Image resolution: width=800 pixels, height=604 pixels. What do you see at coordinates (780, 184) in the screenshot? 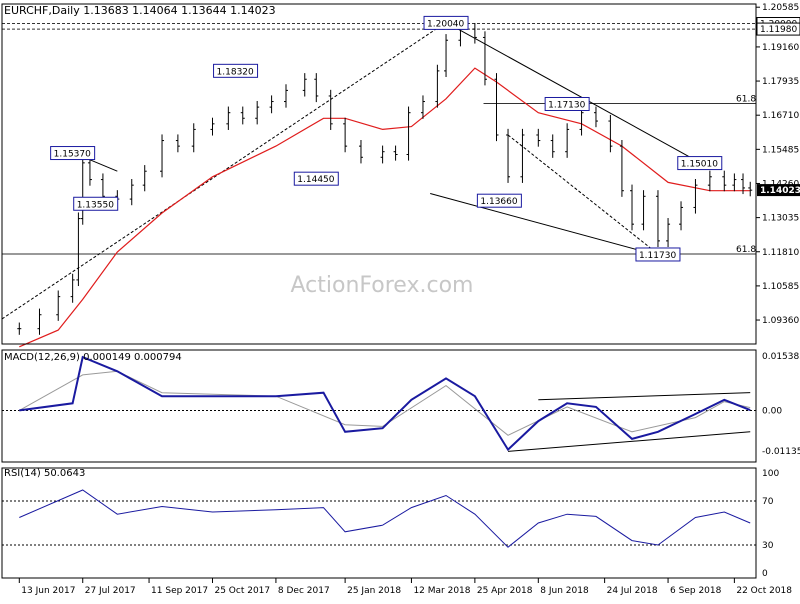
I see `y-tick-label: 1.14260` at bounding box center [780, 184].